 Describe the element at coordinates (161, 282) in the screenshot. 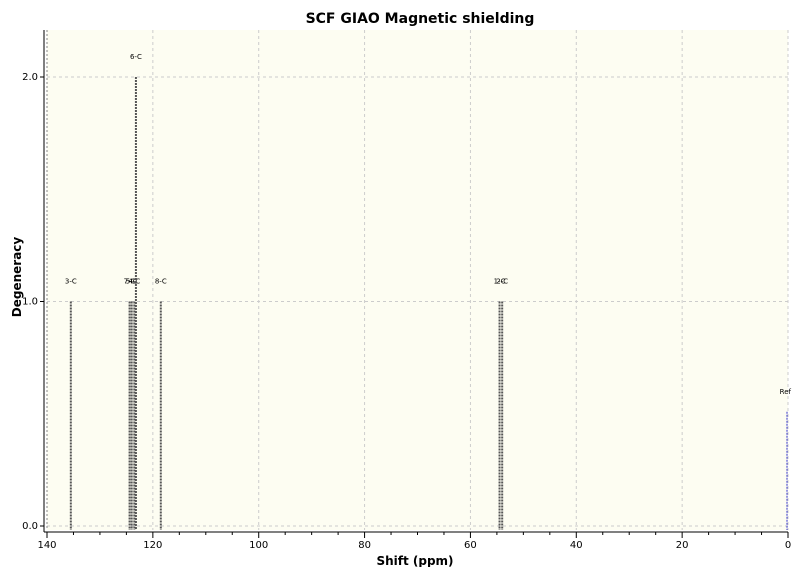

I see `peak-label: 8-C` at that location.